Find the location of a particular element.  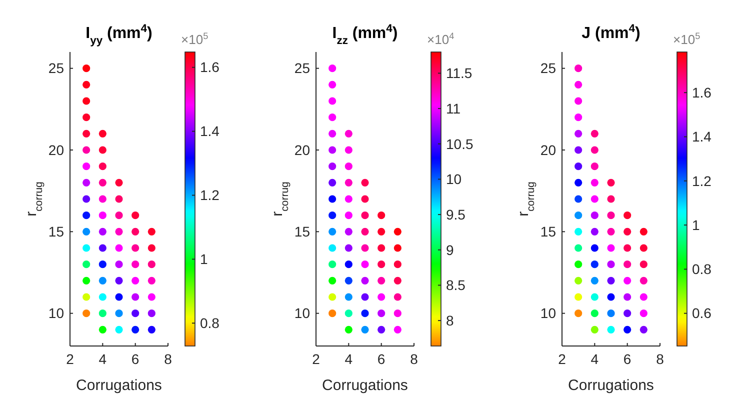

y-tick-label: 10 is located at coordinates (302, 313).